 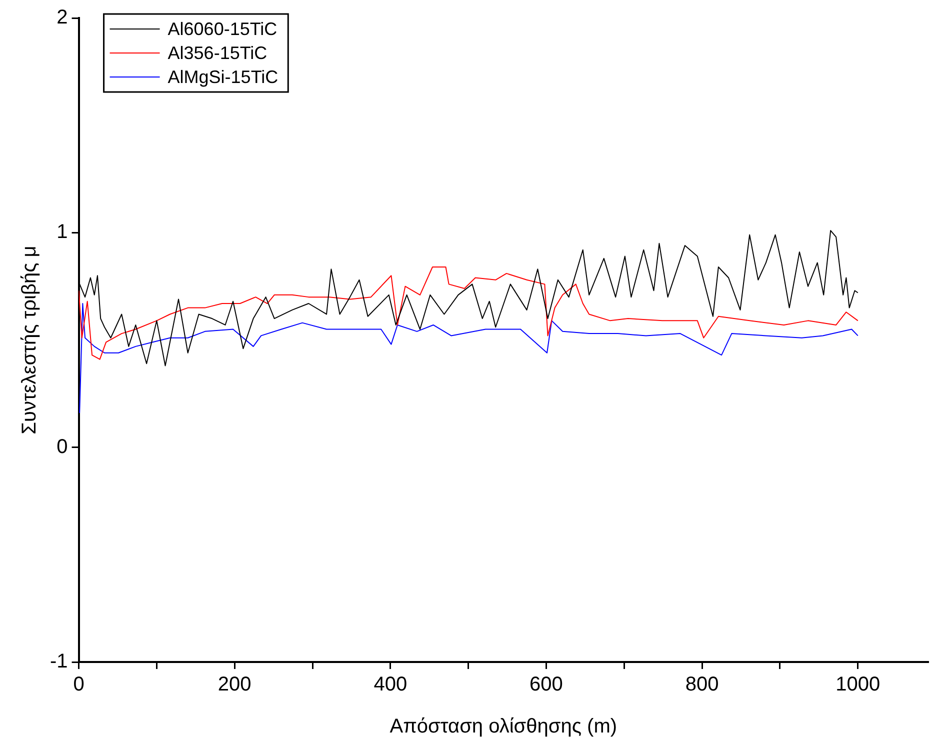 What do you see at coordinates (62, 17) in the screenshot?
I see `y-tick-label: 2` at bounding box center [62, 17].